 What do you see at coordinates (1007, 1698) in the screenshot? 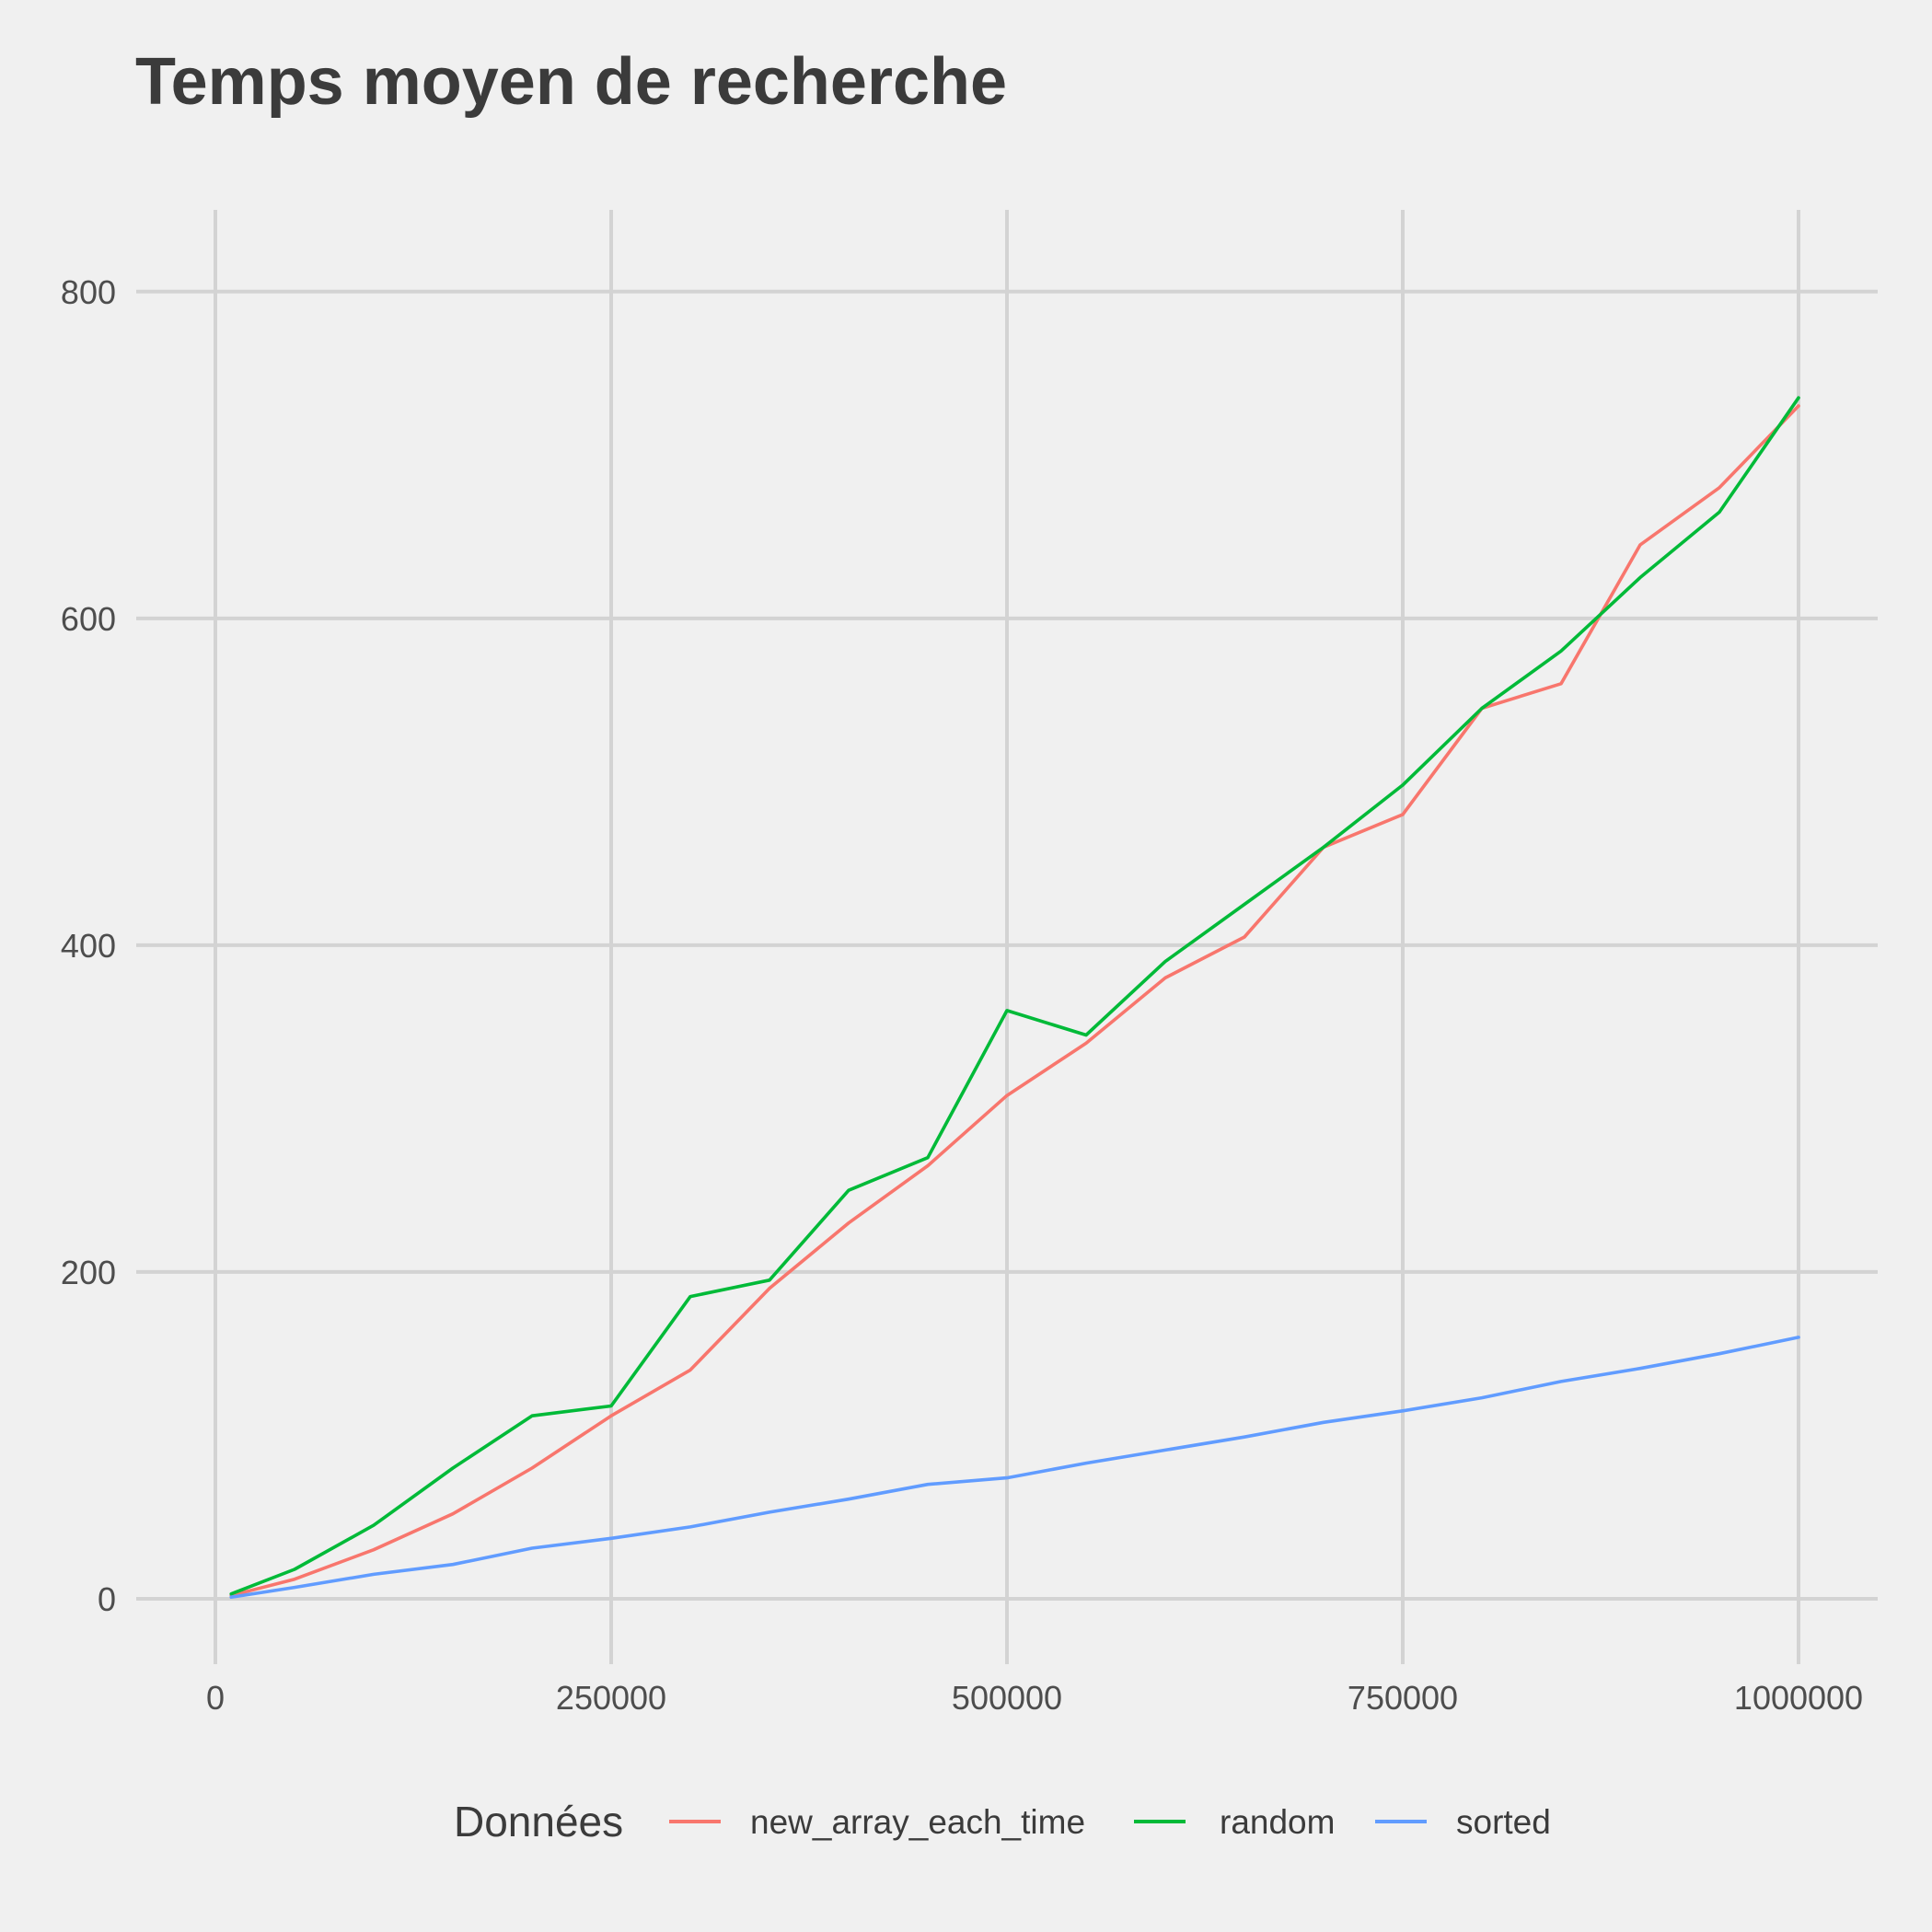
I see `x-tick-label: 500000` at bounding box center [1007, 1698].